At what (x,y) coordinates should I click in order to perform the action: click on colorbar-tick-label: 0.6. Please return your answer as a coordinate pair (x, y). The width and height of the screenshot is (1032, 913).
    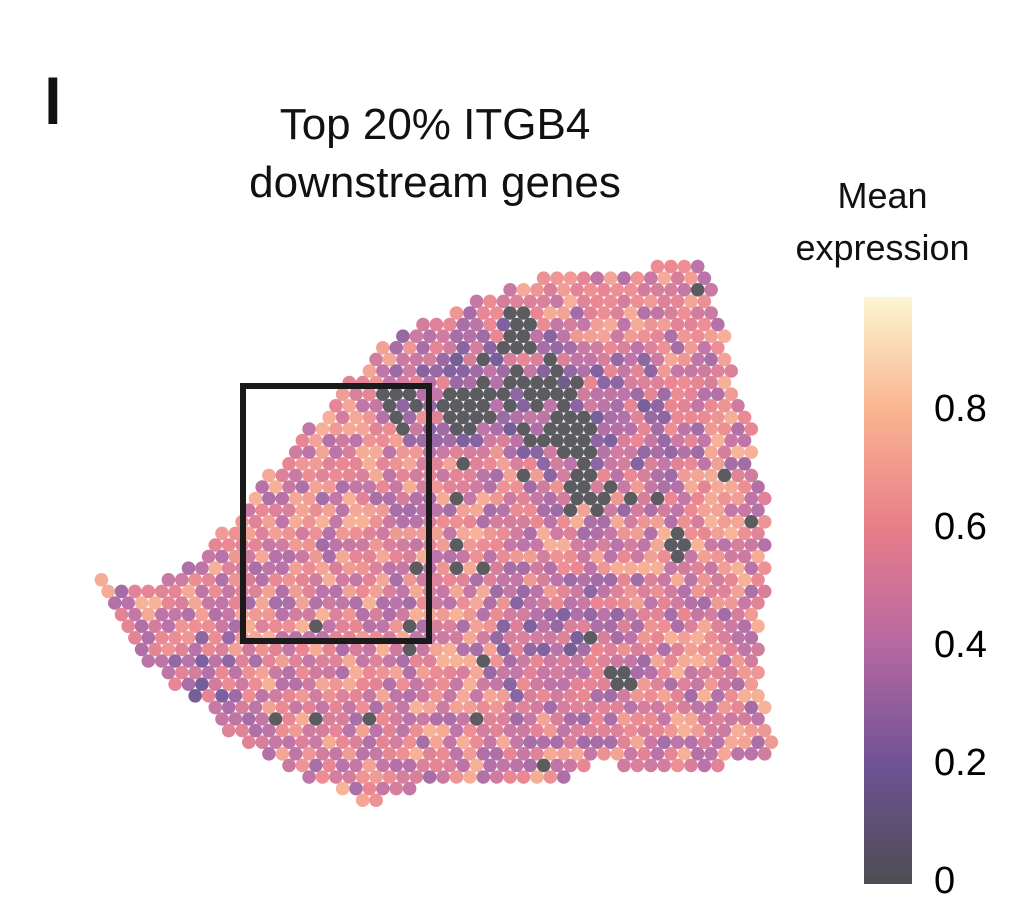
    Looking at the image, I should click on (960, 527).